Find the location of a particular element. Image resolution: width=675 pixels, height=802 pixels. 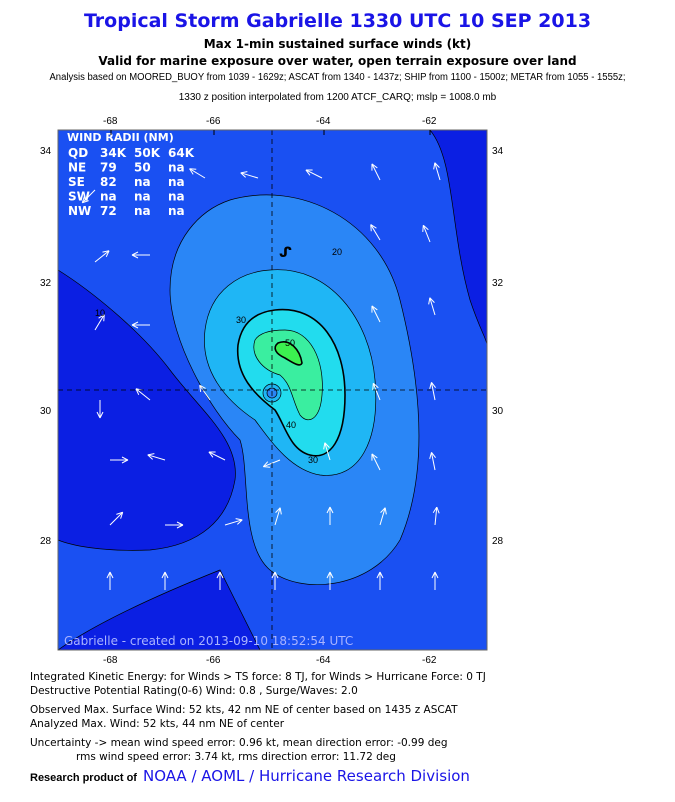

band-gt50 is located at coordinates (288, 353).